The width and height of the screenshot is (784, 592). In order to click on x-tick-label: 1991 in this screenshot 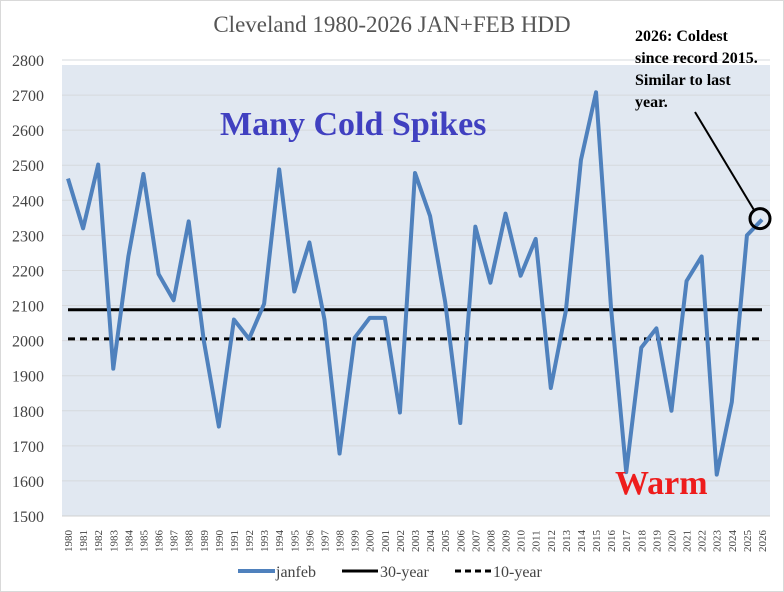, I will do `click(235, 541)`.